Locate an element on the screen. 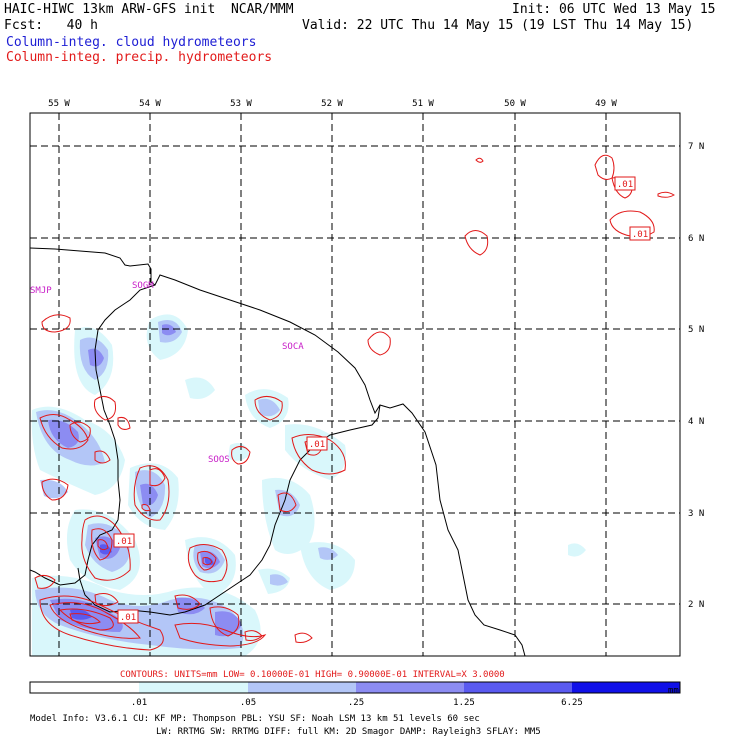 Image resolution: width=740 pixels, height=740 pixels. lon-label: 55 W is located at coordinates (59, 104).